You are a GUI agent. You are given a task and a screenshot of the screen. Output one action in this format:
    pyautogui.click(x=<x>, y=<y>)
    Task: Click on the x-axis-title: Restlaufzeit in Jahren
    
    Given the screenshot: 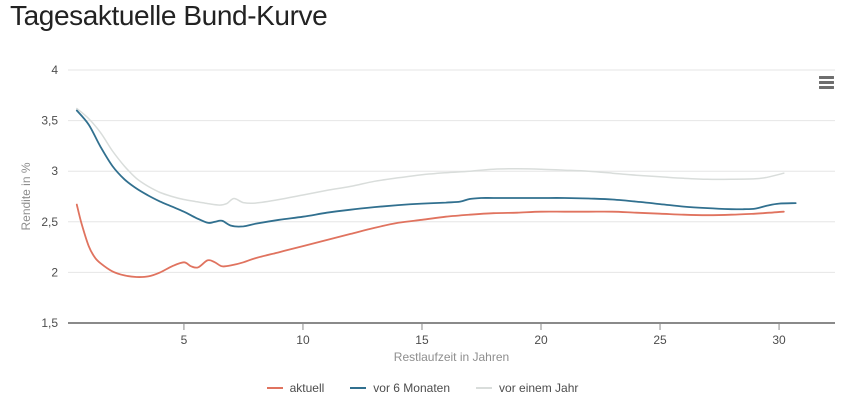 What is the action you would take?
    pyautogui.click(x=451, y=357)
    